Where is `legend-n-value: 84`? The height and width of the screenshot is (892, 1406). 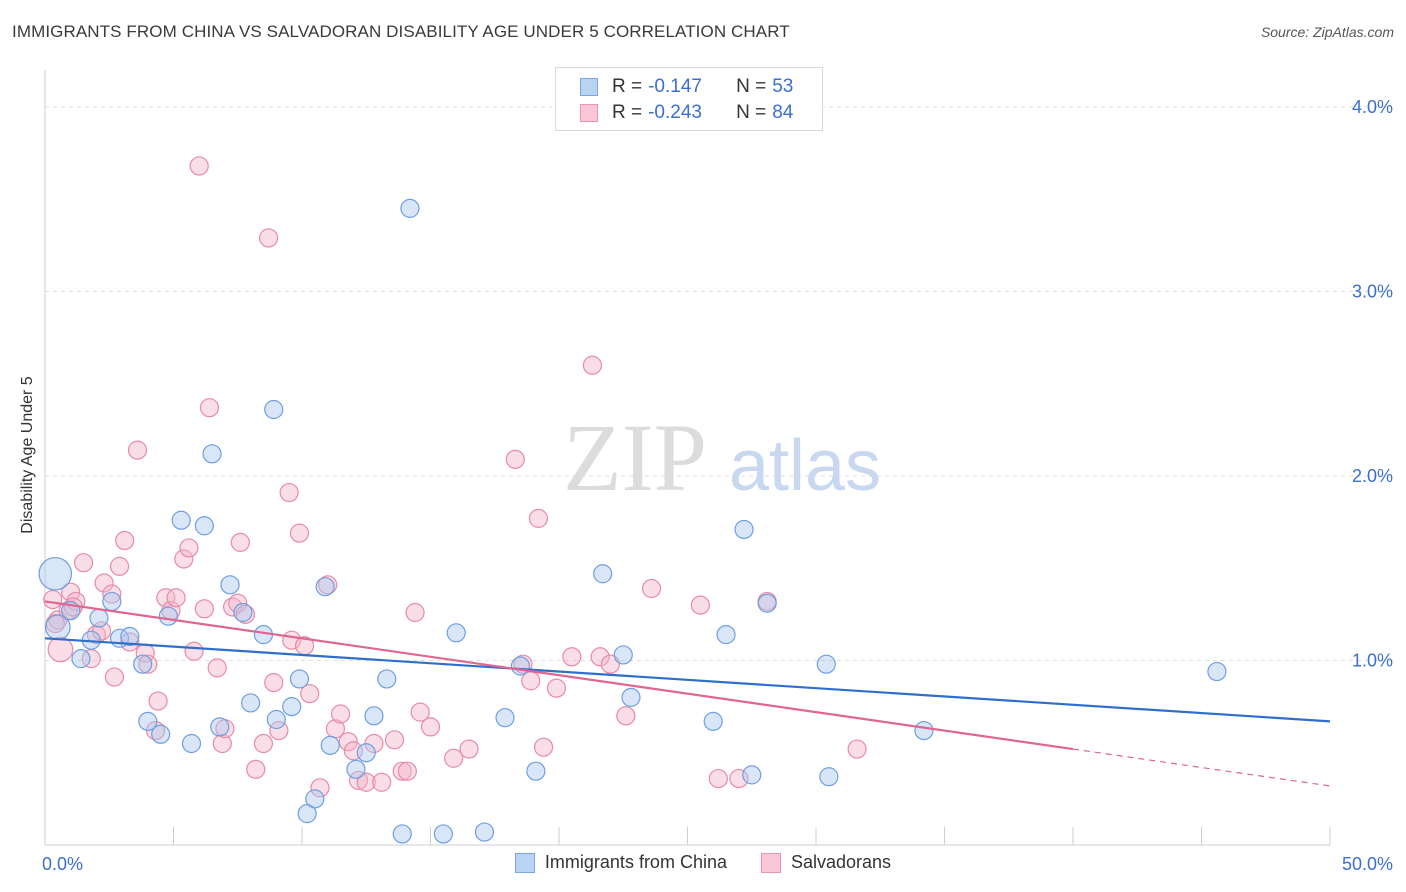
legend-n-value: 84 is located at coordinates (783, 112).